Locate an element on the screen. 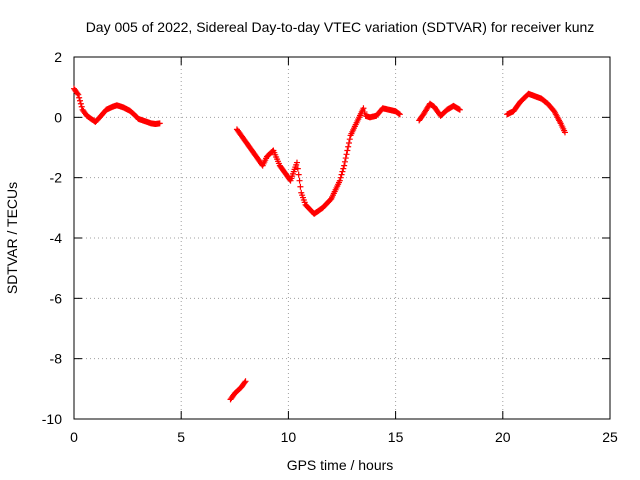 The width and height of the screenshot is (640, 480). x-tick-label: 5 is located at coordinates (181, 437).